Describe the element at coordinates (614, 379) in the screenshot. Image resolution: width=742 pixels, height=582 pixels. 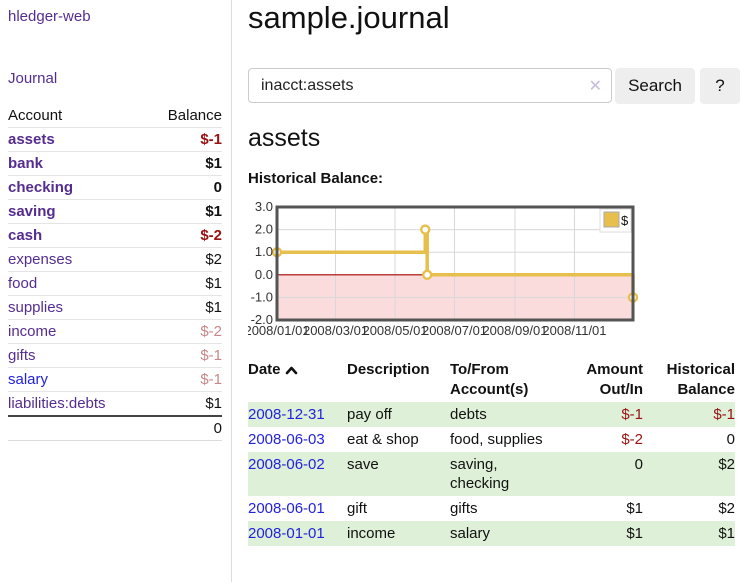
I see `amount-column-header: Amount Out/In` at that location.